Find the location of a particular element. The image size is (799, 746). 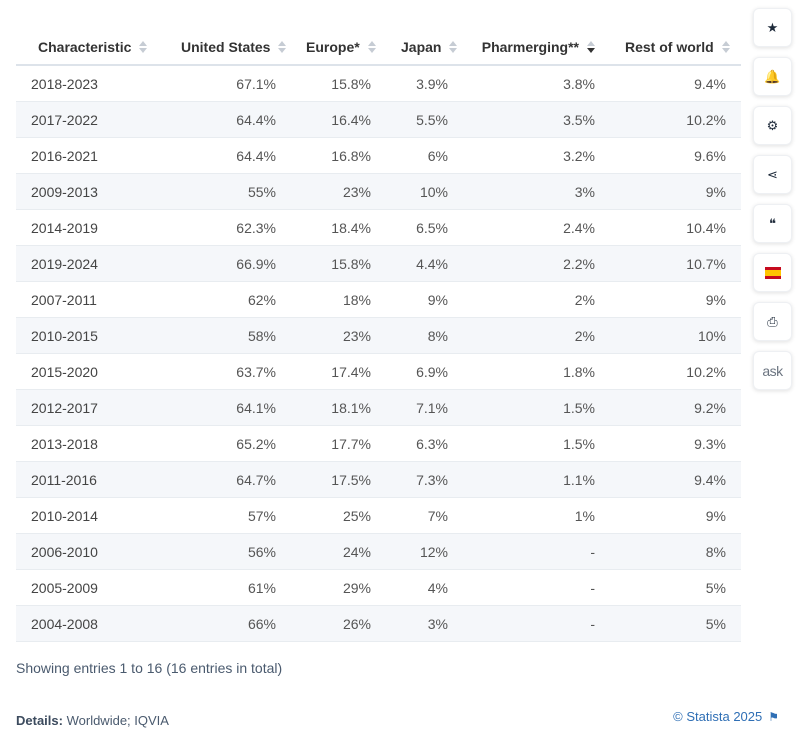

column-header-0: Characteristic is located at coordinates (91, 48).